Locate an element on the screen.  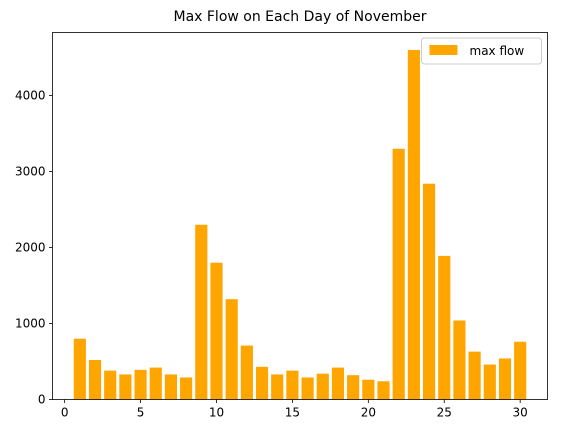
legend-box is located at coordinates (481, 51).